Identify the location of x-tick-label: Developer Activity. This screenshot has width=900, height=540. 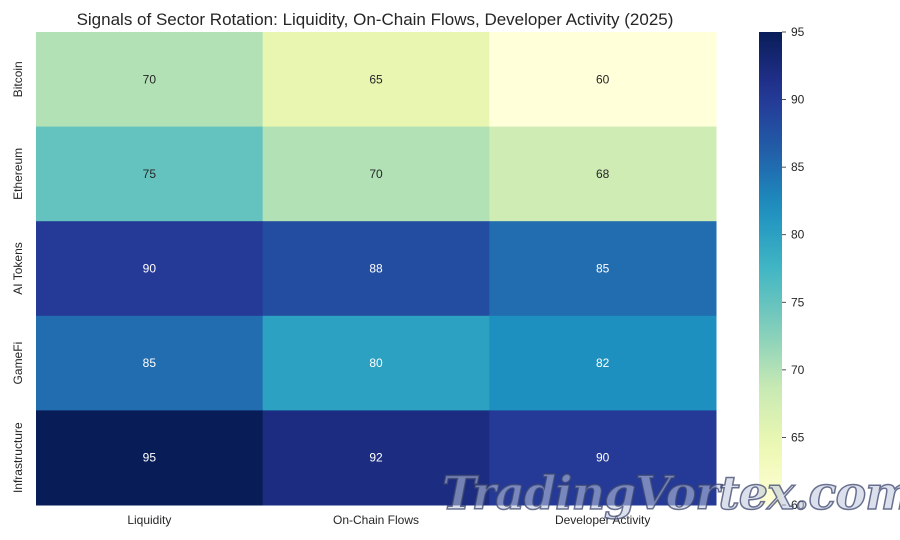
(602, 520).